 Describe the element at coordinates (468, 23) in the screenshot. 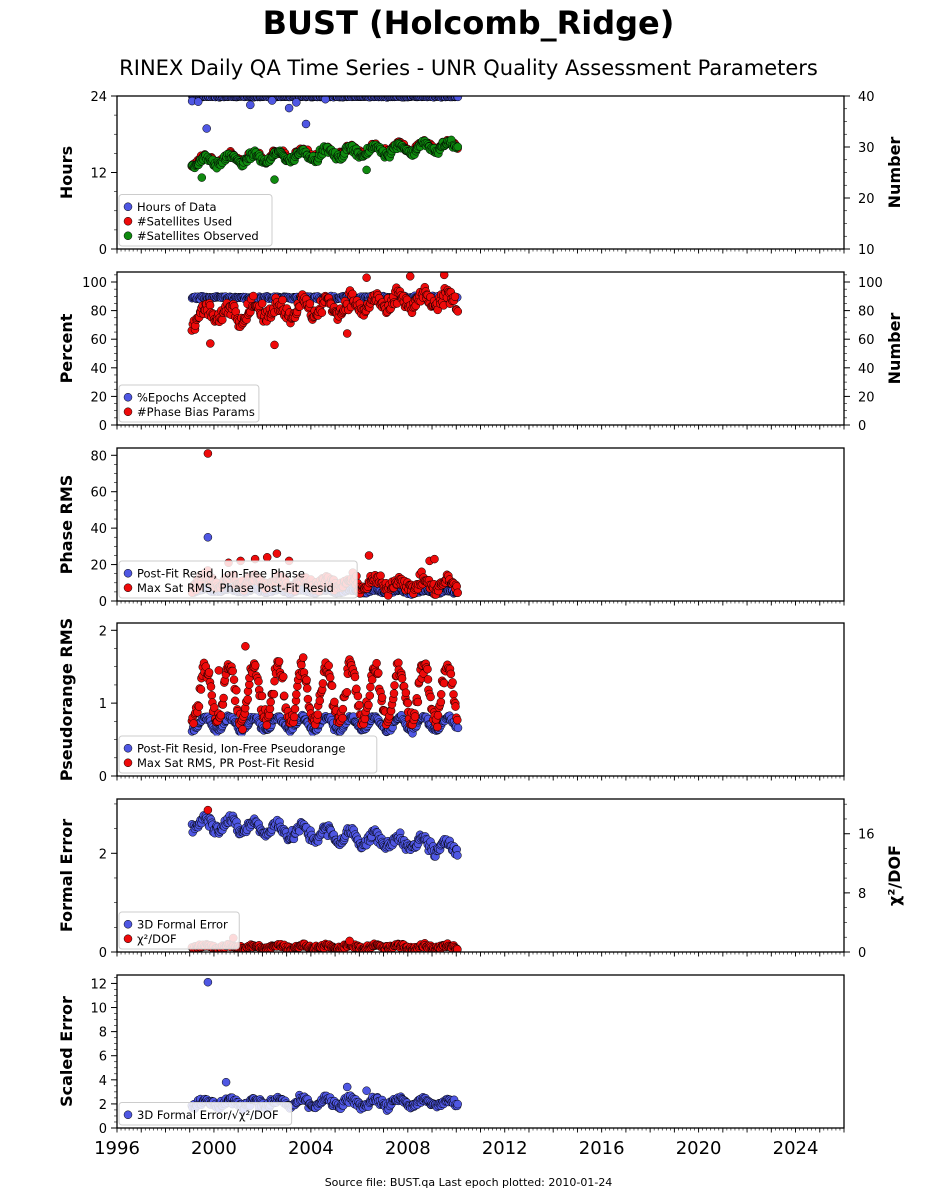

I see `page-title: BUST (Holcomb_Ridge)` at that location.